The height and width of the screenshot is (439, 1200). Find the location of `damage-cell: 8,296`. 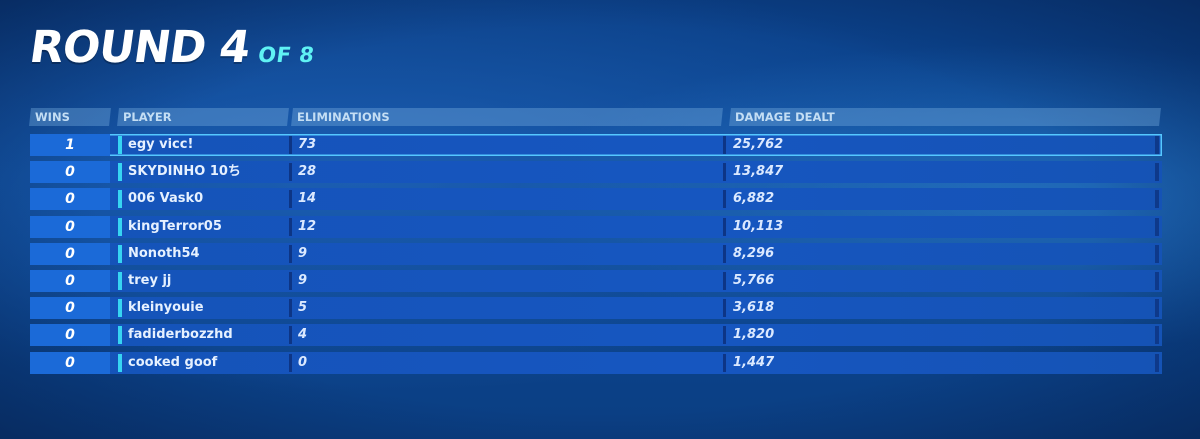

damage-cell: 8,296 is located at coordinates (754, 253).